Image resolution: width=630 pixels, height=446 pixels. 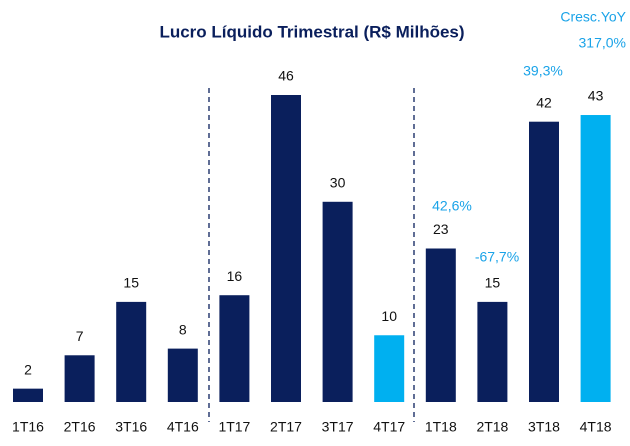 I want to click on x-tick-label: 2T17, so click(x=286, y=427).